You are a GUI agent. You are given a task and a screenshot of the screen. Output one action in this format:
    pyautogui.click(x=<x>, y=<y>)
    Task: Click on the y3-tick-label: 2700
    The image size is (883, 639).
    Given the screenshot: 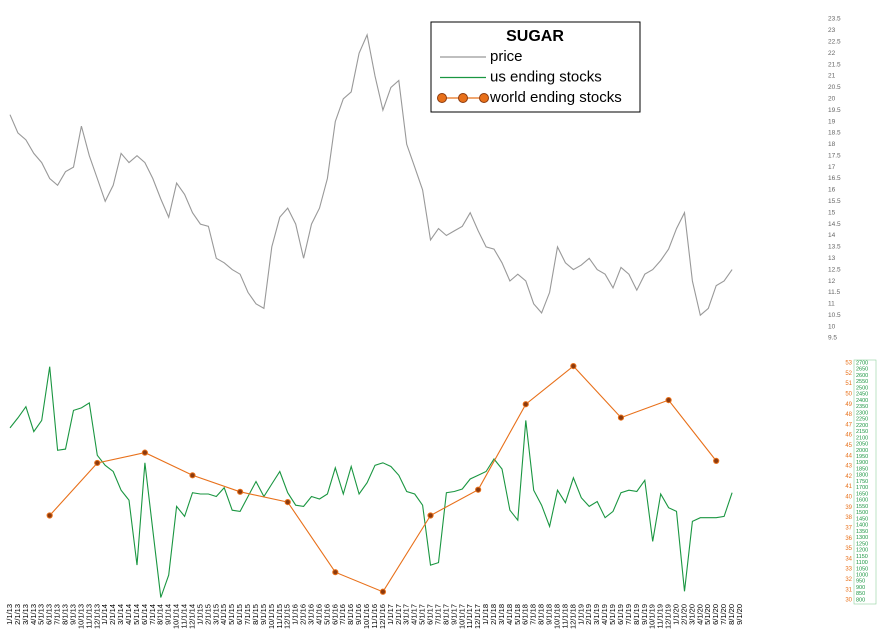 What is the action you would take?
    pyautogui.click(x=862, y=363)
    